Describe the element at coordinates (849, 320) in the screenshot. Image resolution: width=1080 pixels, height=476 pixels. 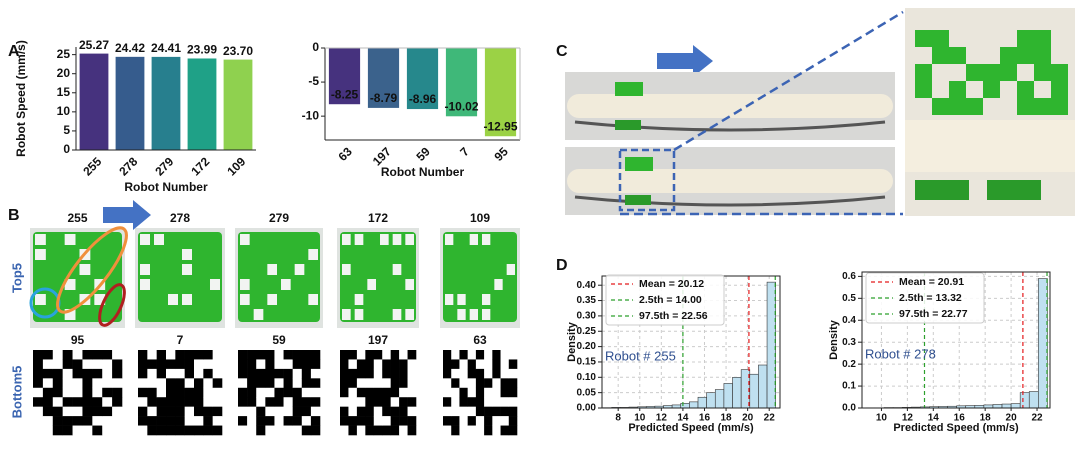
I see `y-tick-label: 0.4` at that location.